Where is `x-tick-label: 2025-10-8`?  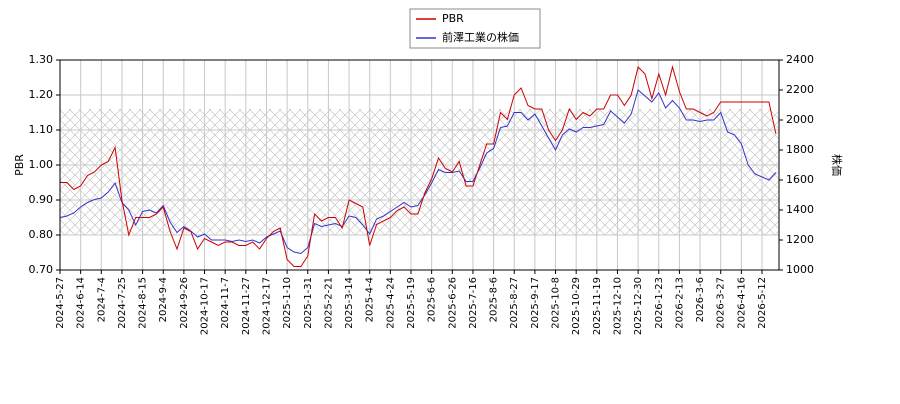
x-tick-label: 2025-10-8 is located at coordinates (556, 303).